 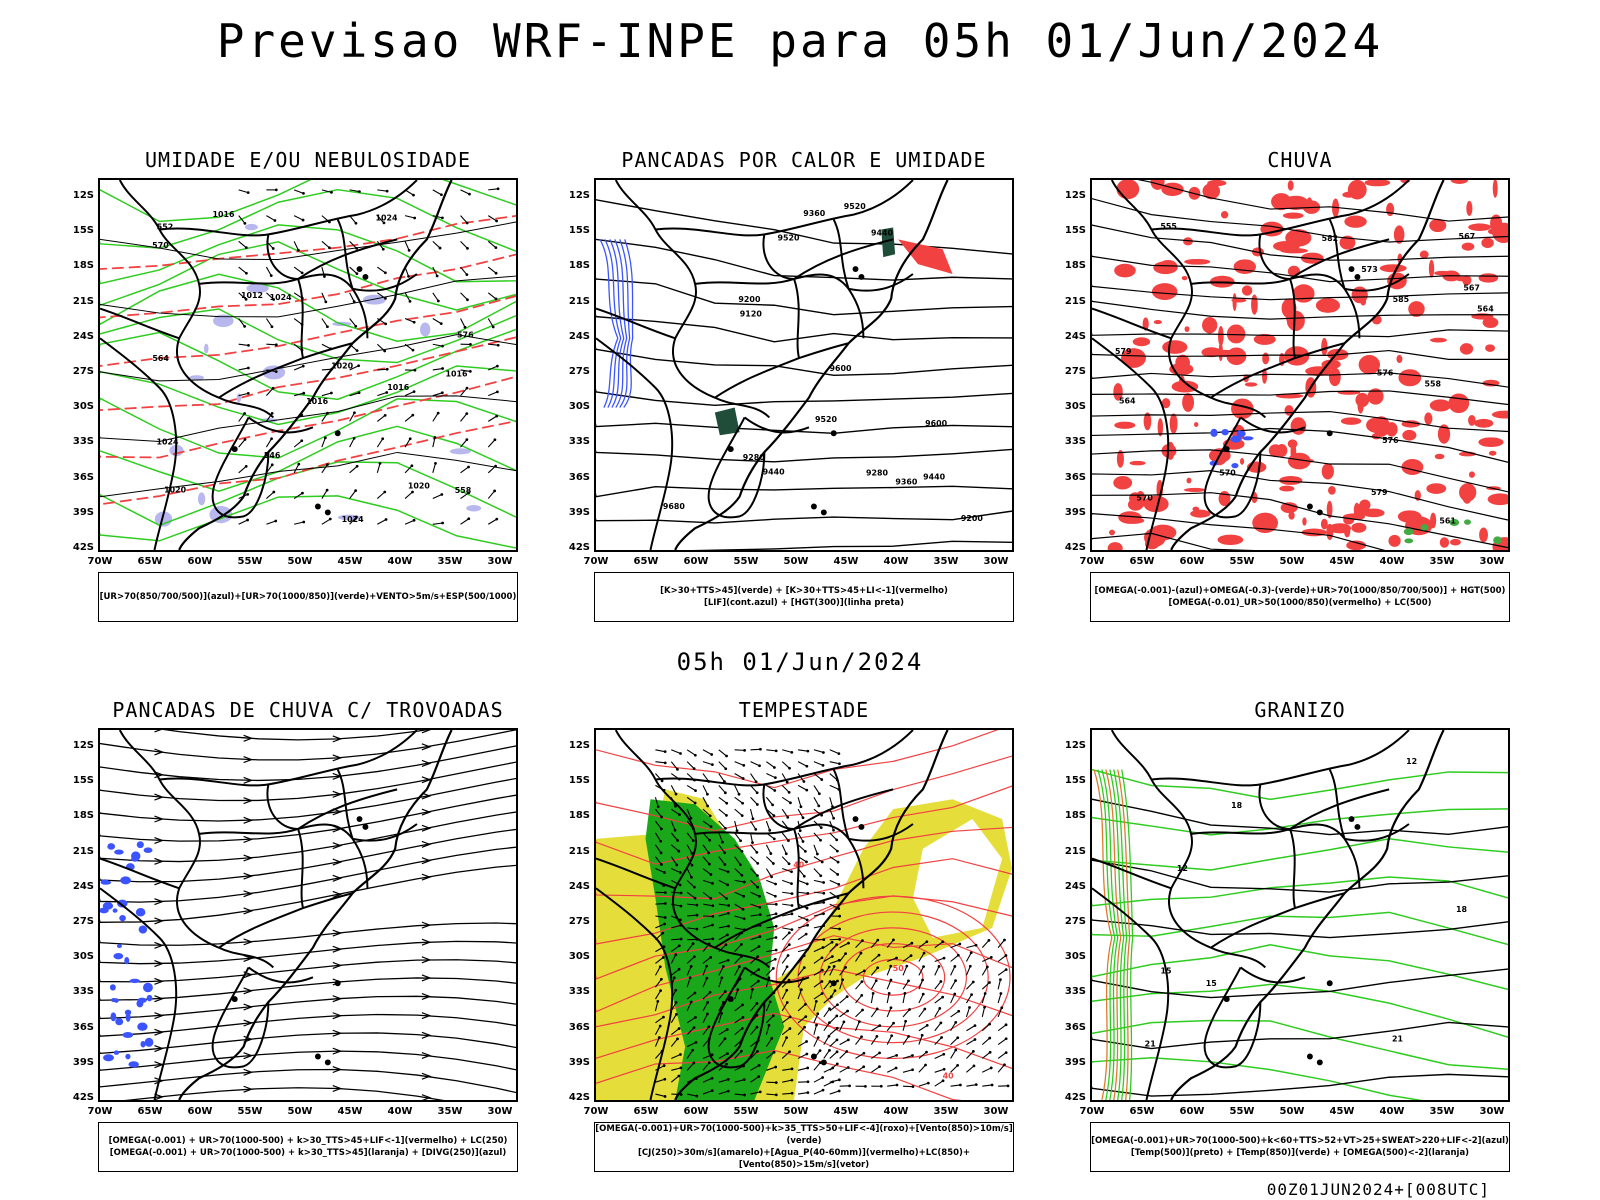 What do you see at coordinates (1237, 805) in the screenshot?
I see `contour-label: 18` at bounding box center [1237, 805].